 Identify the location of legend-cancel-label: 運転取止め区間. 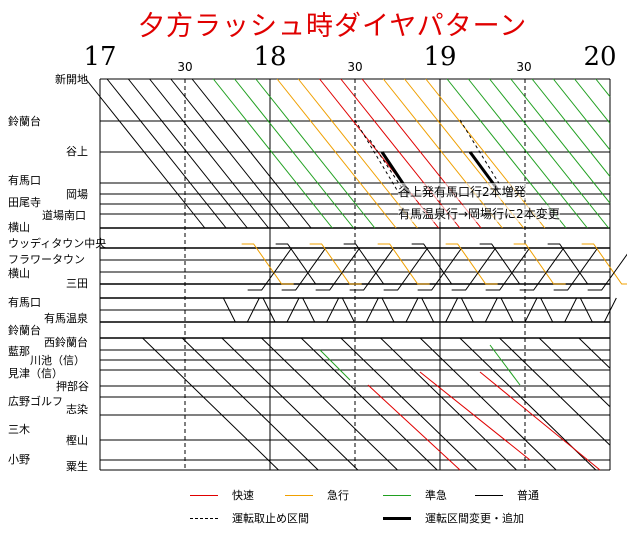
(270, 518).